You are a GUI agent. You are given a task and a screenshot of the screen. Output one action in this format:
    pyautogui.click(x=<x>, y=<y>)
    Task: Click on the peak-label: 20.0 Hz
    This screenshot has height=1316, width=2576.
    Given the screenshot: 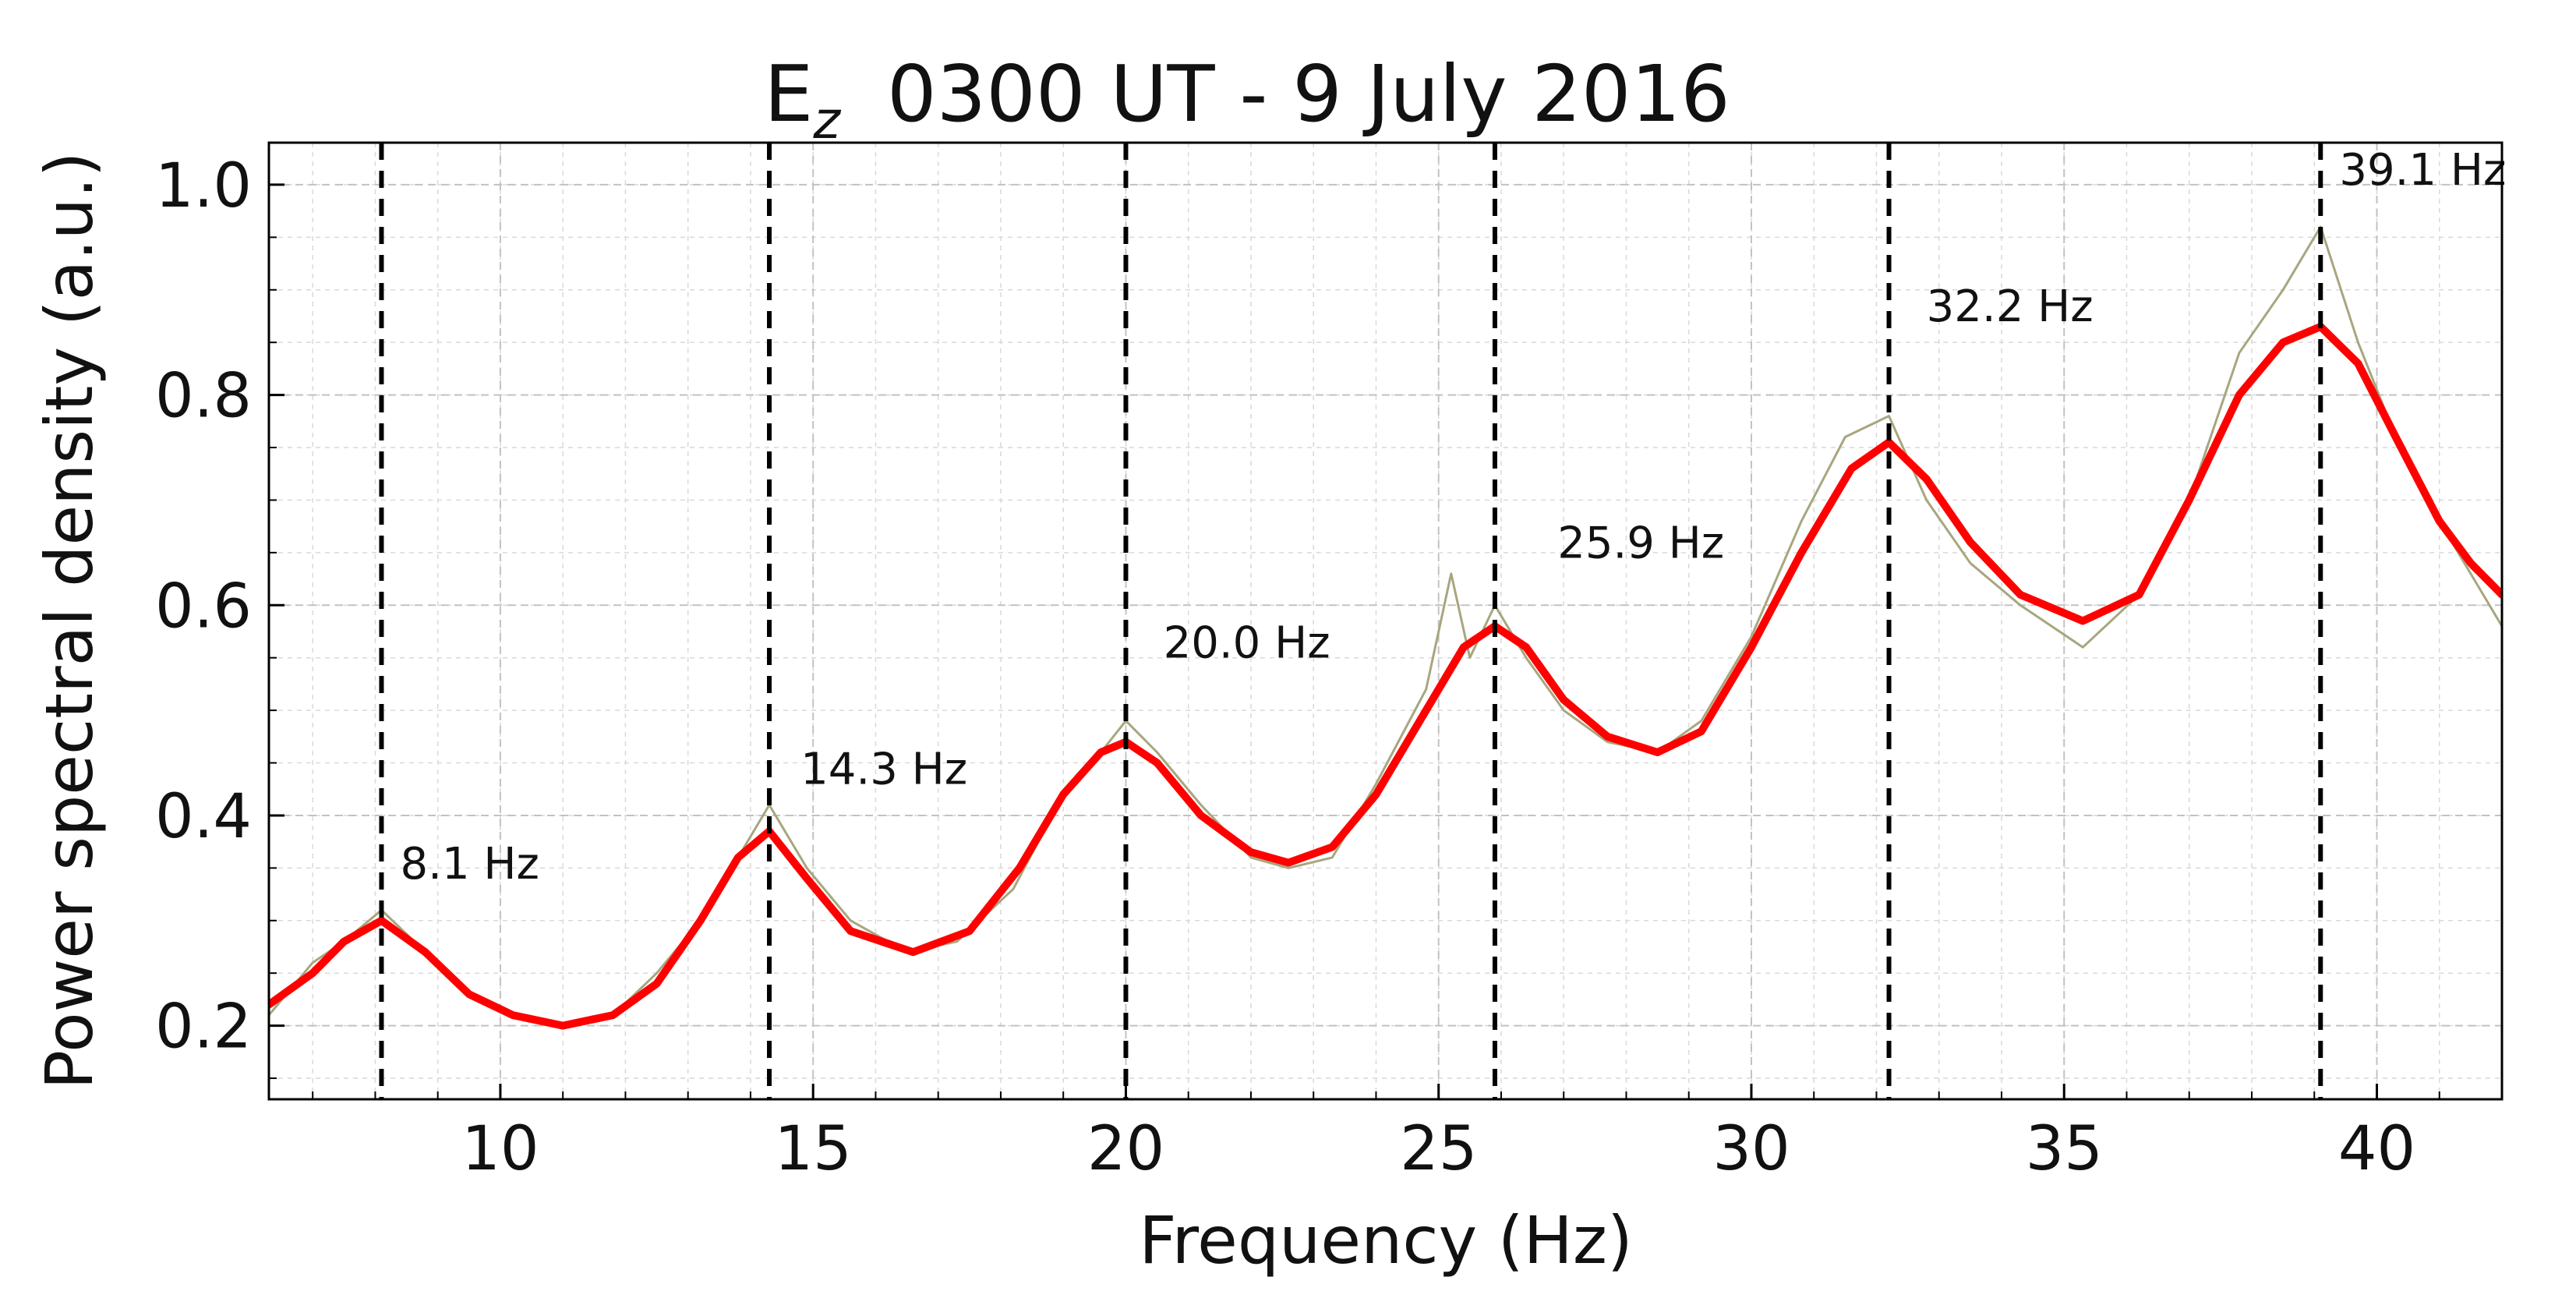 What is the action you would take?
    pyautogui.click(x=1247, y=643)
    